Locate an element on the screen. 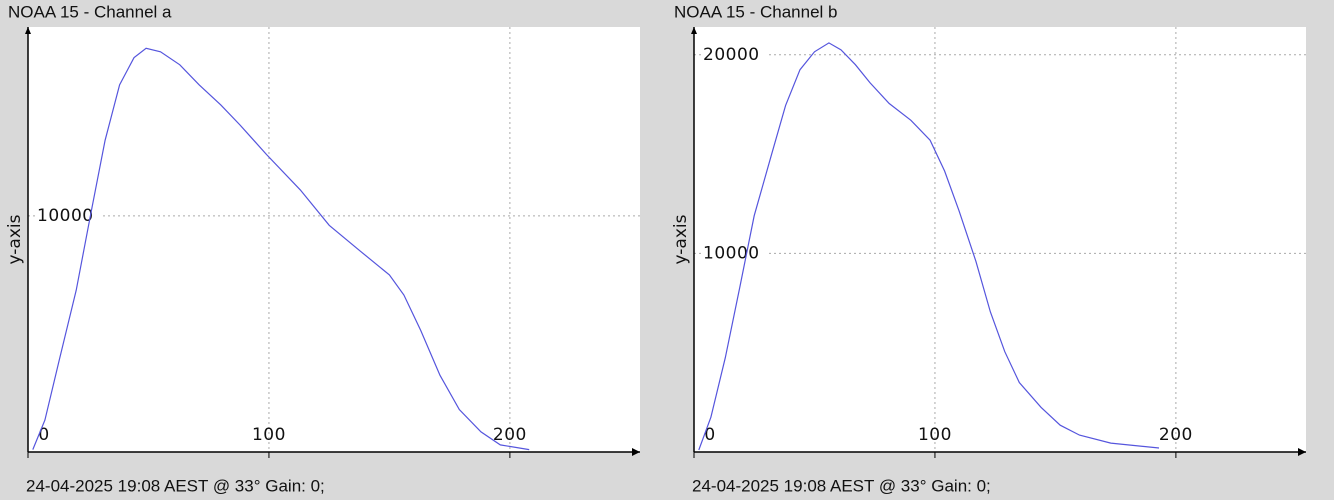 The image size is (1334, 500). chart-title: NOAA 15 - Channel b is located at coordinates (755, 11).